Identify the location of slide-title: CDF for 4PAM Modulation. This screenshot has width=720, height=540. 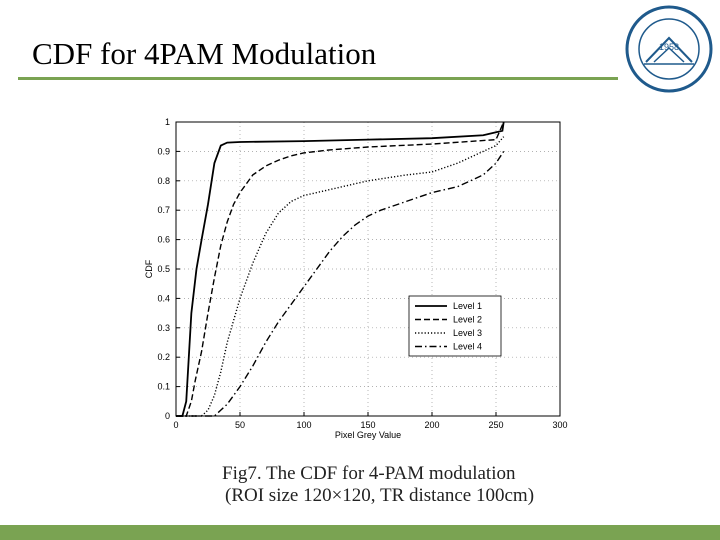
(204, 53).